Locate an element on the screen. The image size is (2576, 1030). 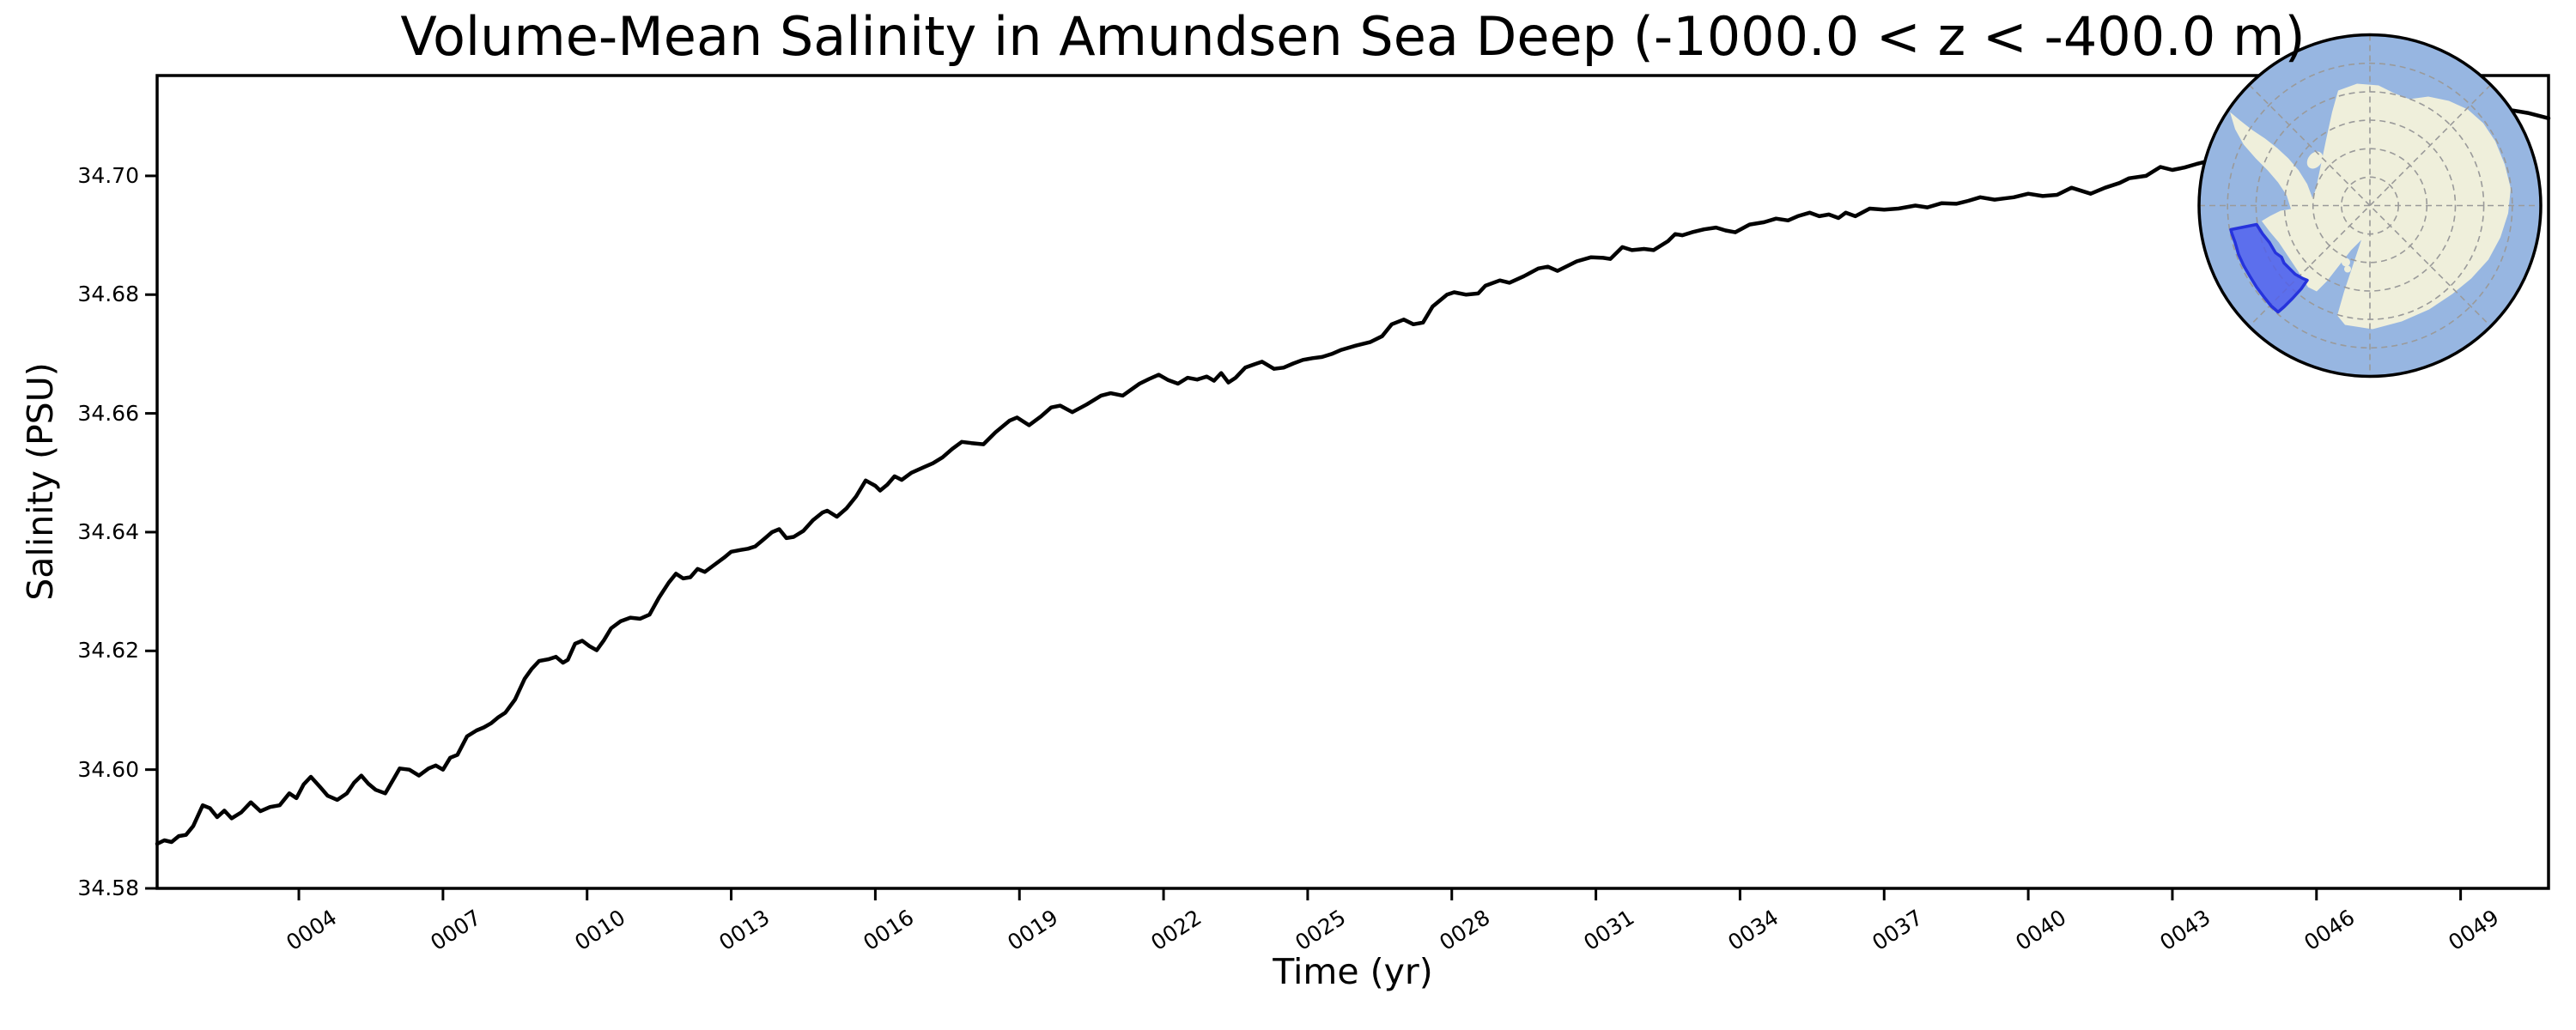
y-tick-label: 34.68 is located at coordinates (108, 294).